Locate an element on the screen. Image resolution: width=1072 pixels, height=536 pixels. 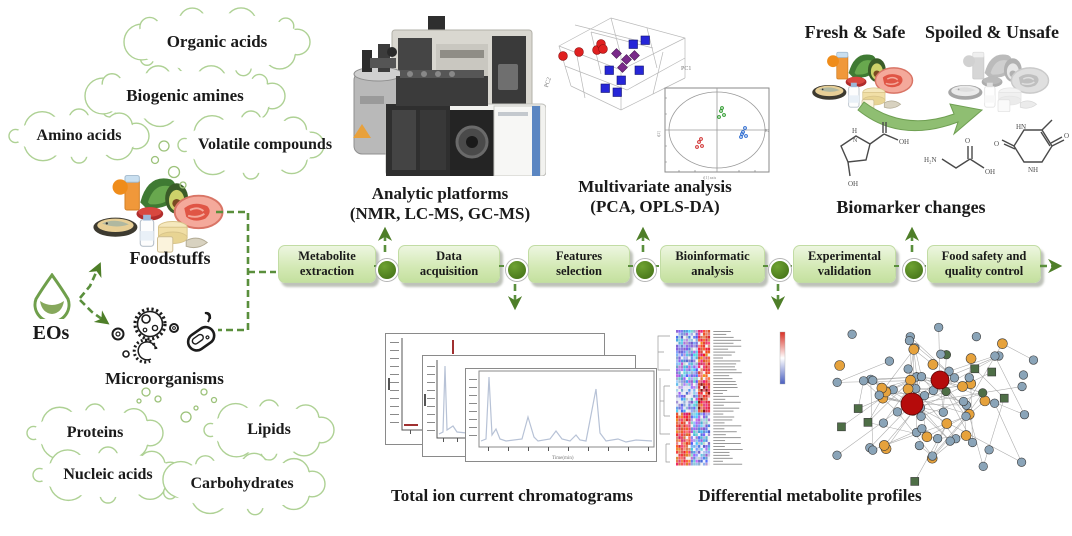
cloud-lipids: Lipids is located at coordinates (269, 430).